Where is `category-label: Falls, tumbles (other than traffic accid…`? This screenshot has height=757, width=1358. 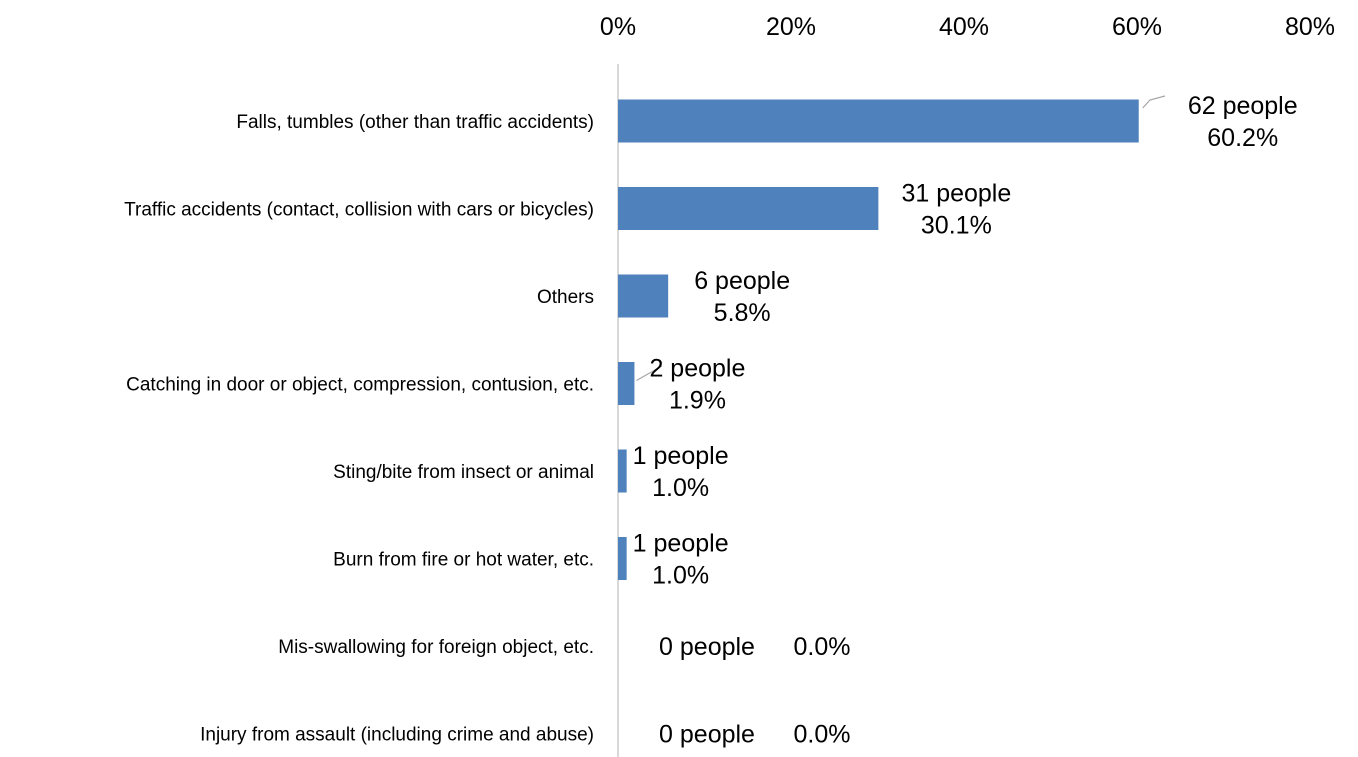 category-label: Falls, tumbles (other than traffic accid… is located at coordinates (415, 122).